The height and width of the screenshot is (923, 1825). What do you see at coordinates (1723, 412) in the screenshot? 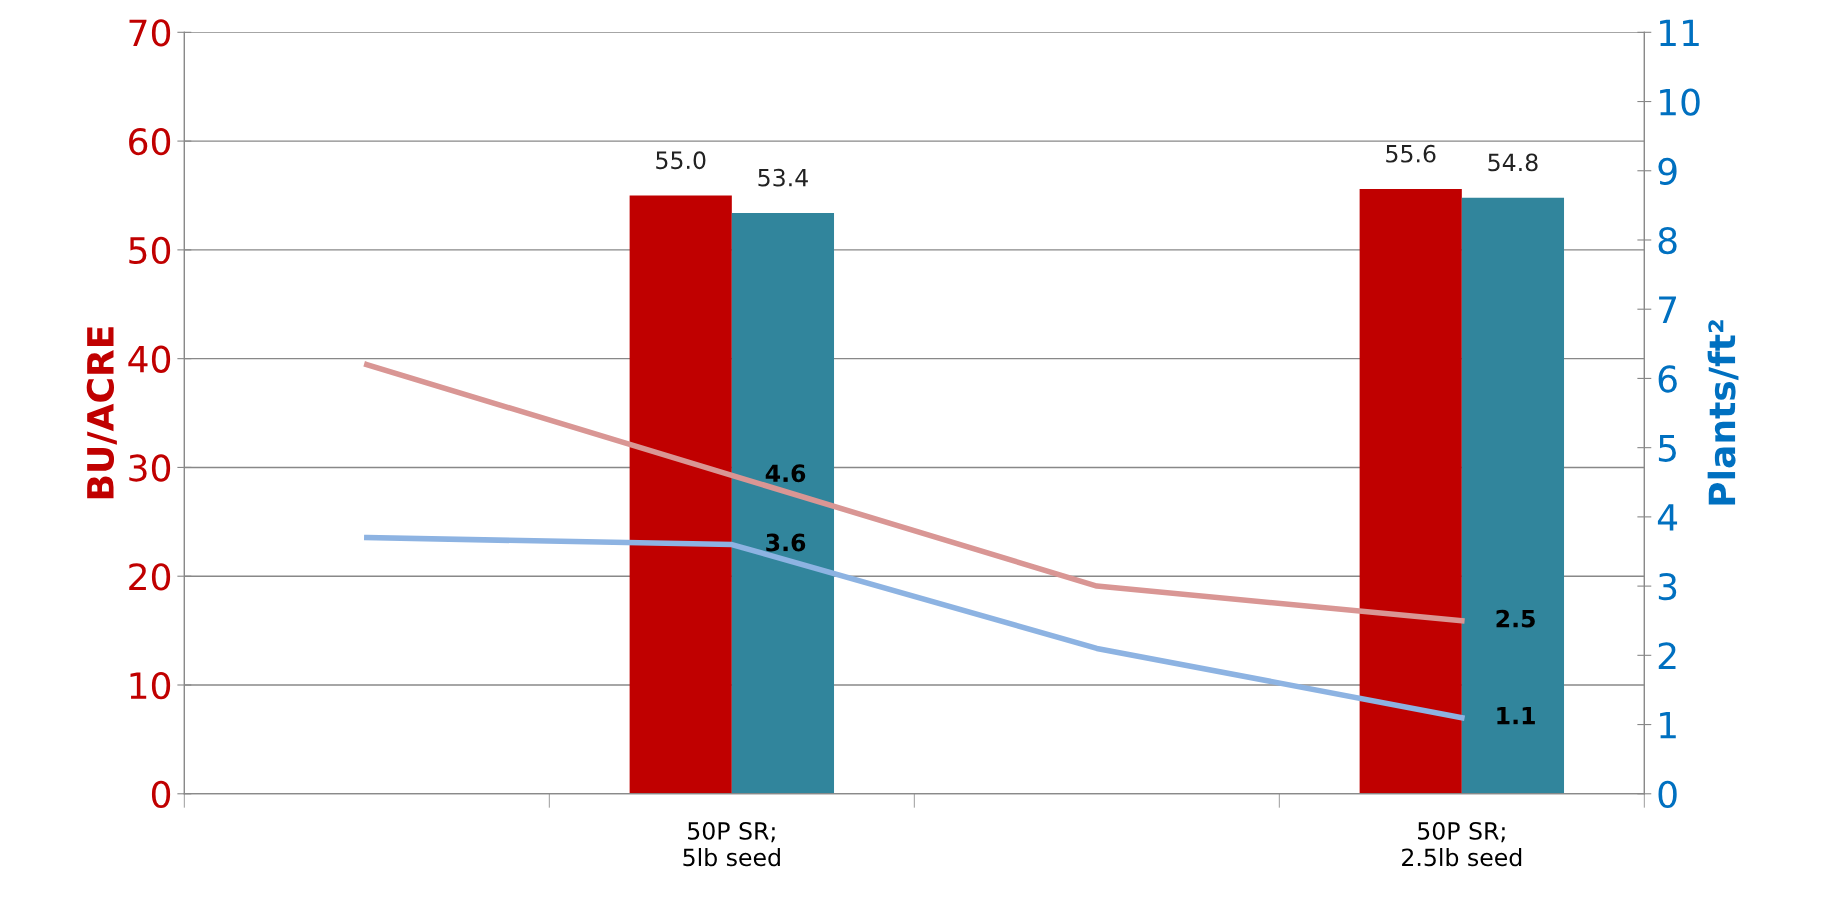
I see `y2-axis-title: Plants/ft²` at bounding box center [1723, 412].